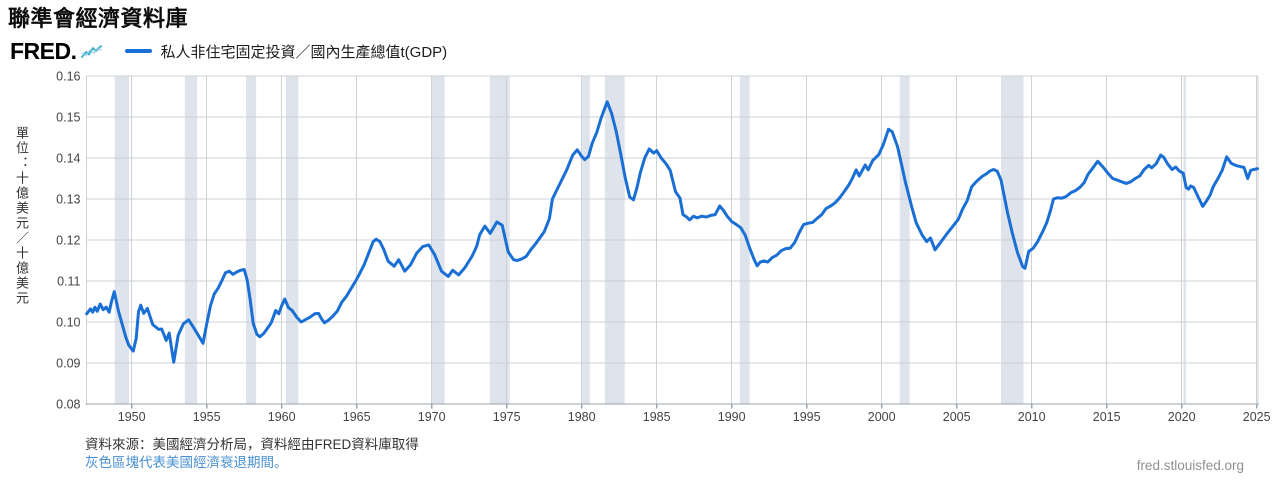 This screenshot has width=1280, height=499. What do you see at coordinates (1107, 417) in the screenshot?
I see `svg-text: 2015` at bounding box center [1107, 417].